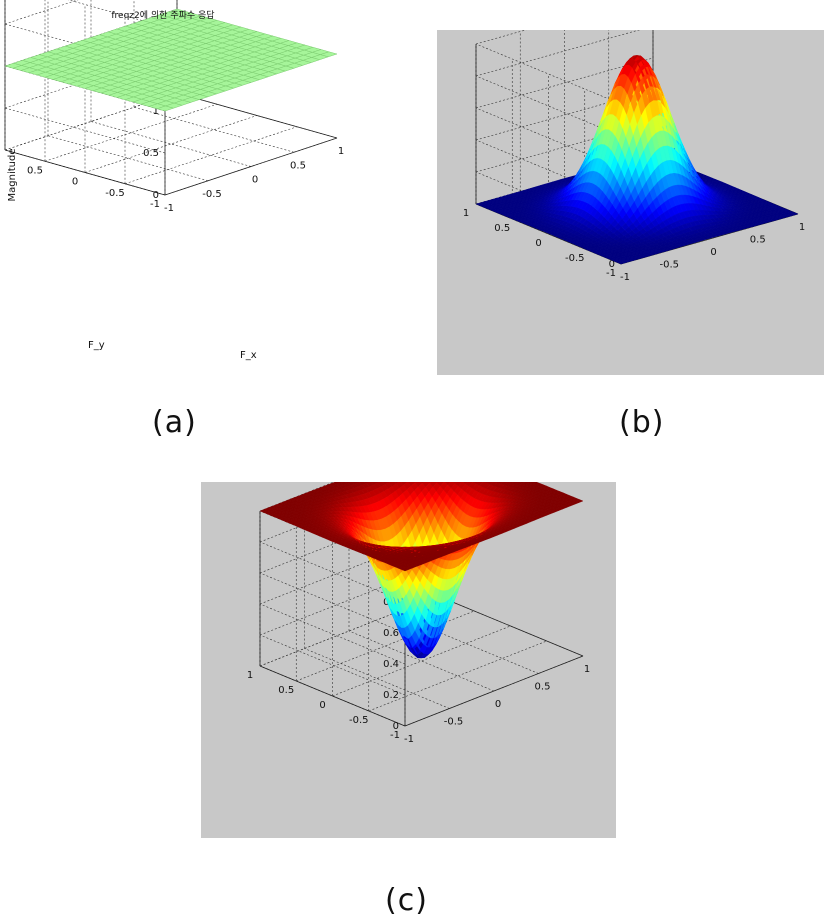 The height and width of the screenshot is (923, 827). What do you see at coordinates (391, 664) in the screenshot?
I see `z-tick-label: 0.4` at bounding box center [391, 664].